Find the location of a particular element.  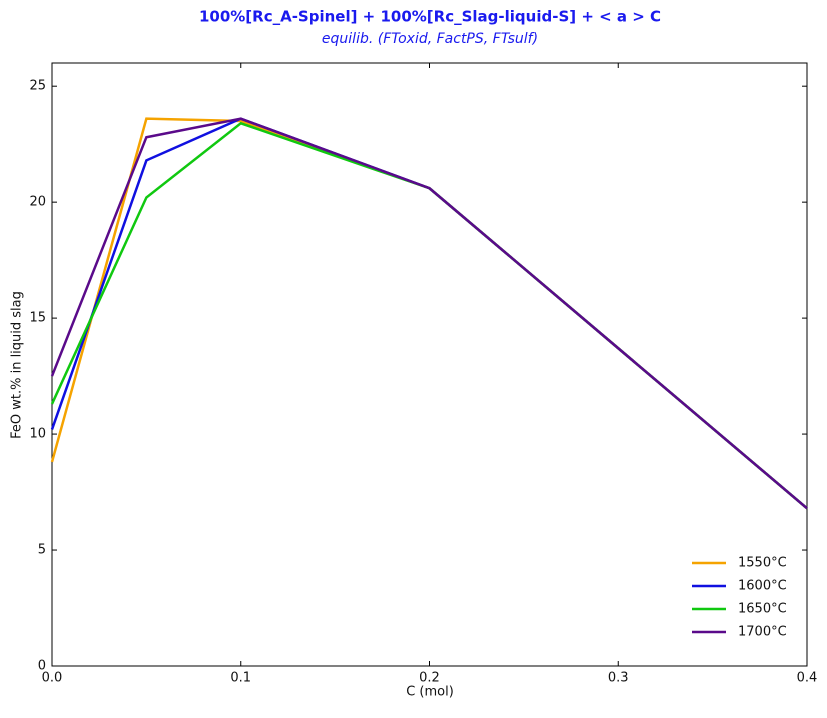

y-tick-label: 25 is located at coordinates (37, 86).